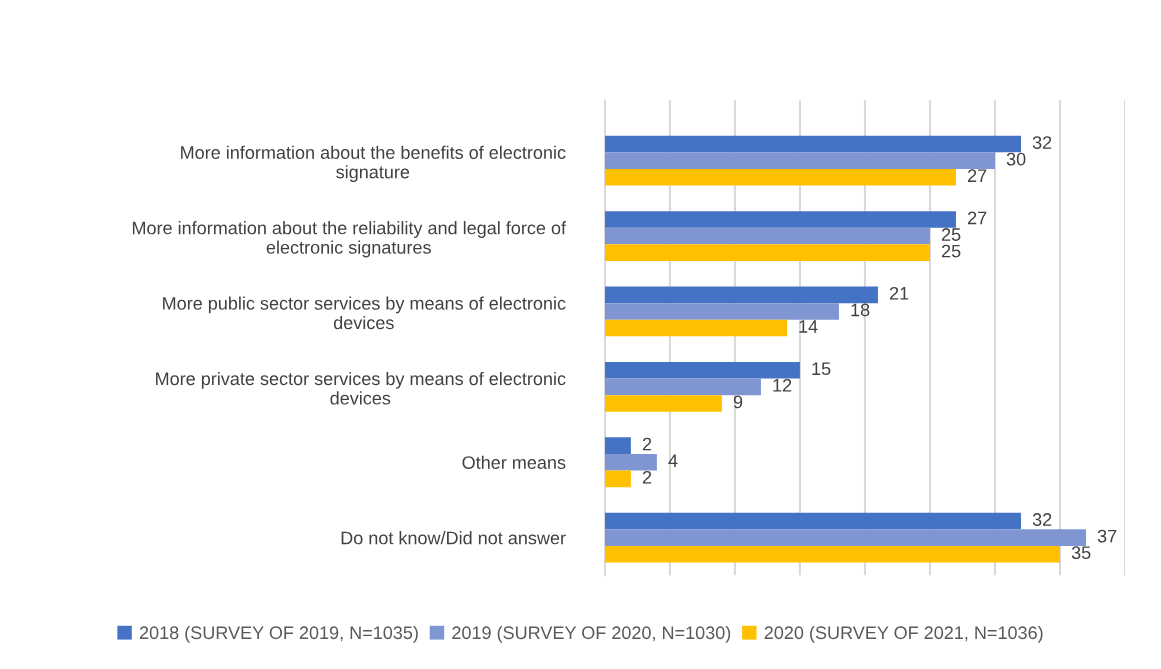 This screenshot has height=669, width=1161. Describe the element at coordinates (514, 462) in the screenshot. I see `y-tick-label: Other means` at that location.